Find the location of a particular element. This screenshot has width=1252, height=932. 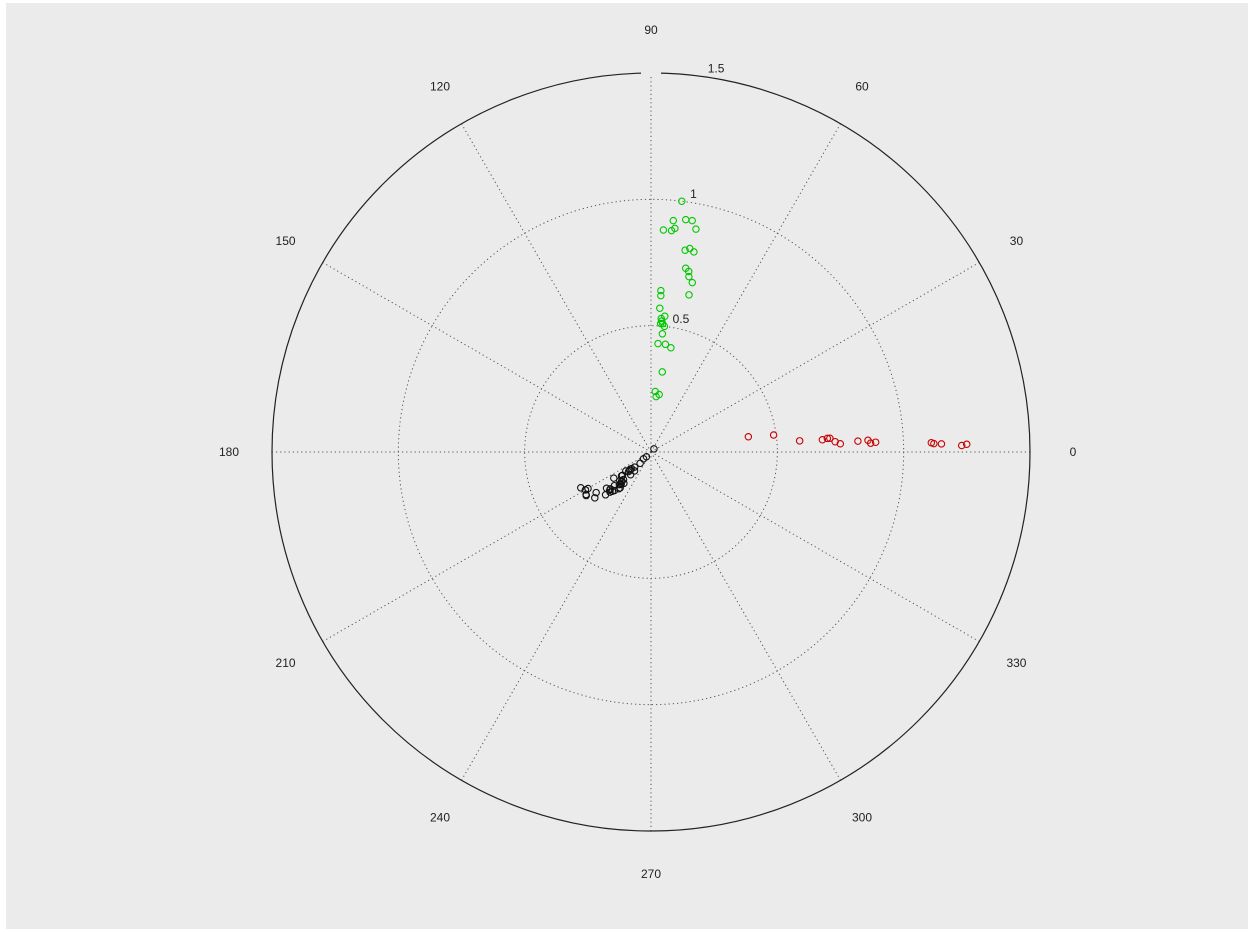

r-label-1.5: 1.5 is located at coordinates (716, 69).